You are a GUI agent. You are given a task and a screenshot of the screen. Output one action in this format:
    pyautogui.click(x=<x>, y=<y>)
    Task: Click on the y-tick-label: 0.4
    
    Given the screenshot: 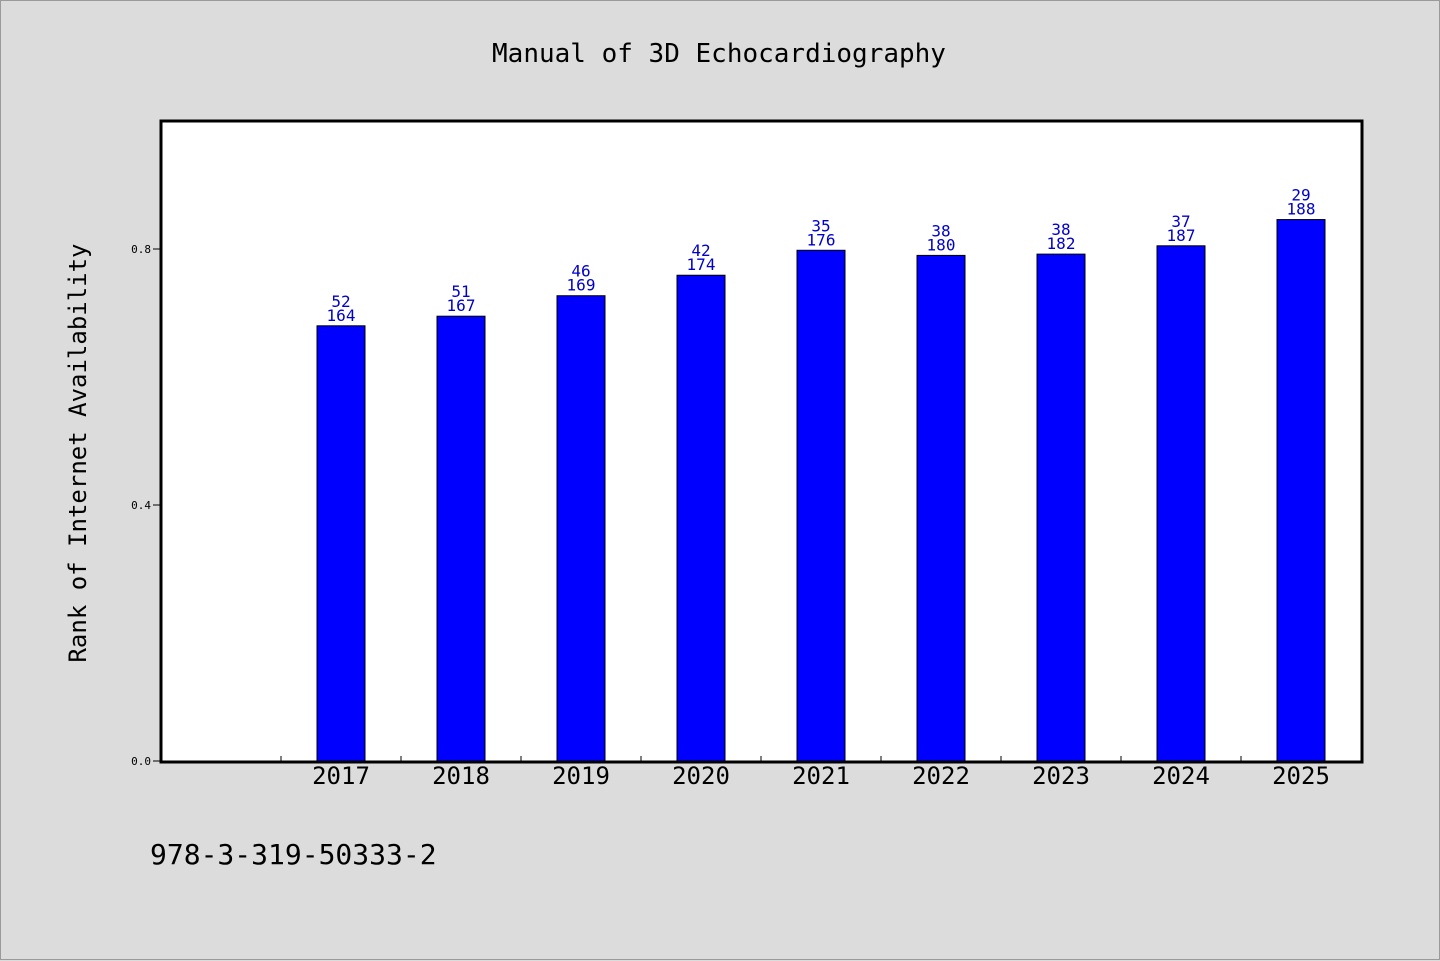 What is the action you would take?
    pyautogui.click(x=141, y=505)
    